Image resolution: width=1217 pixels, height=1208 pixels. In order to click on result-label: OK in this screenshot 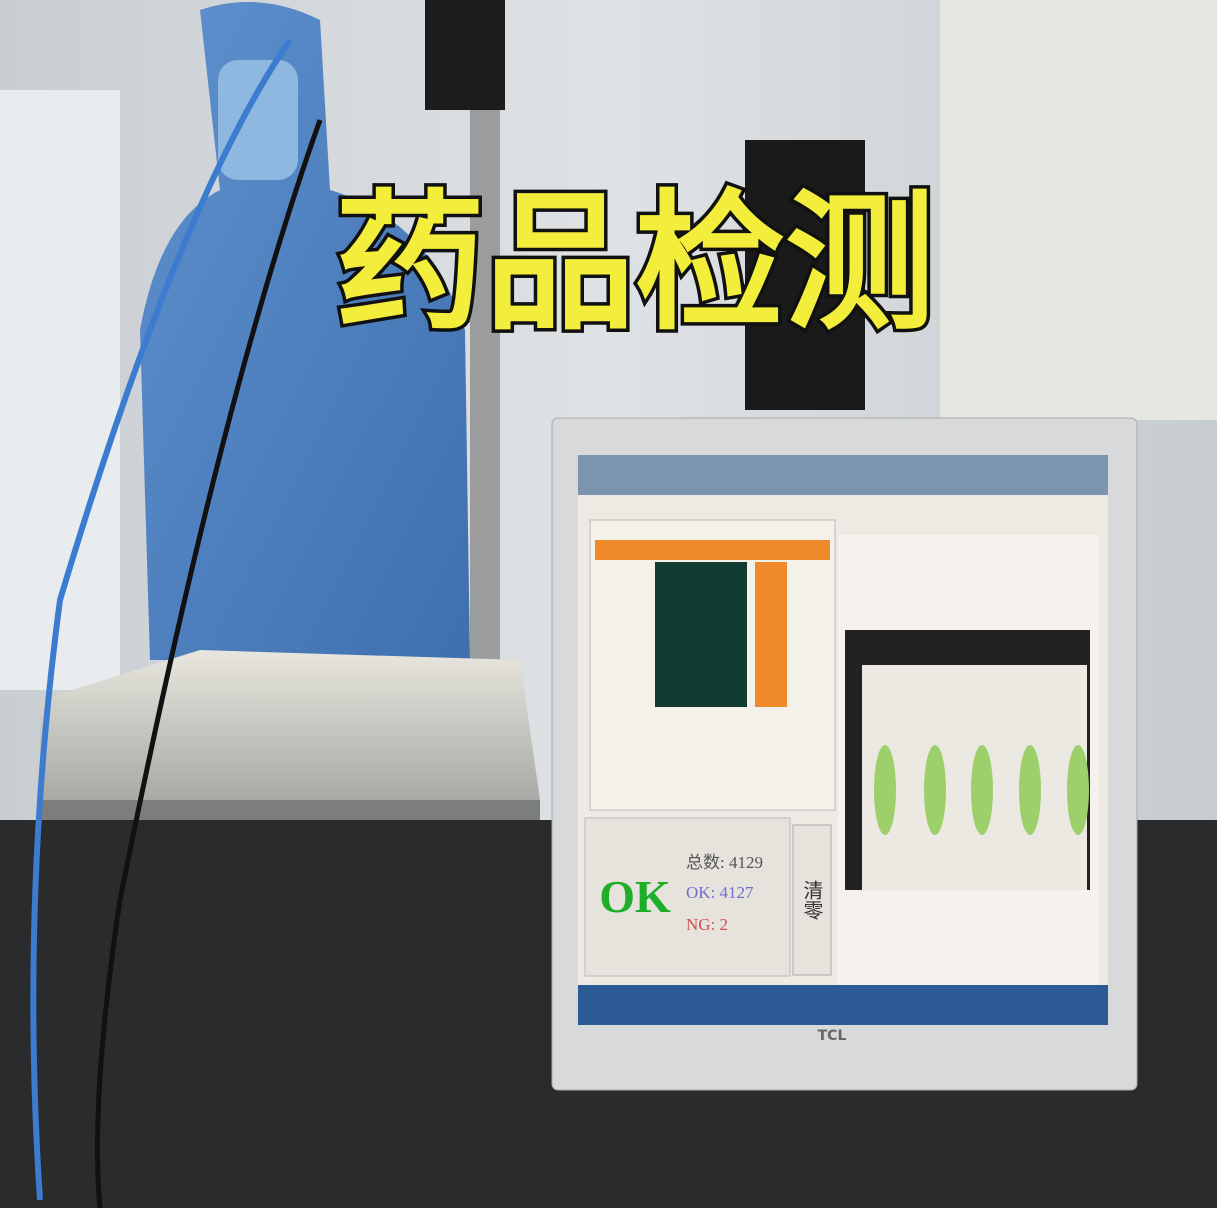, I will do `click(635, 896)`.